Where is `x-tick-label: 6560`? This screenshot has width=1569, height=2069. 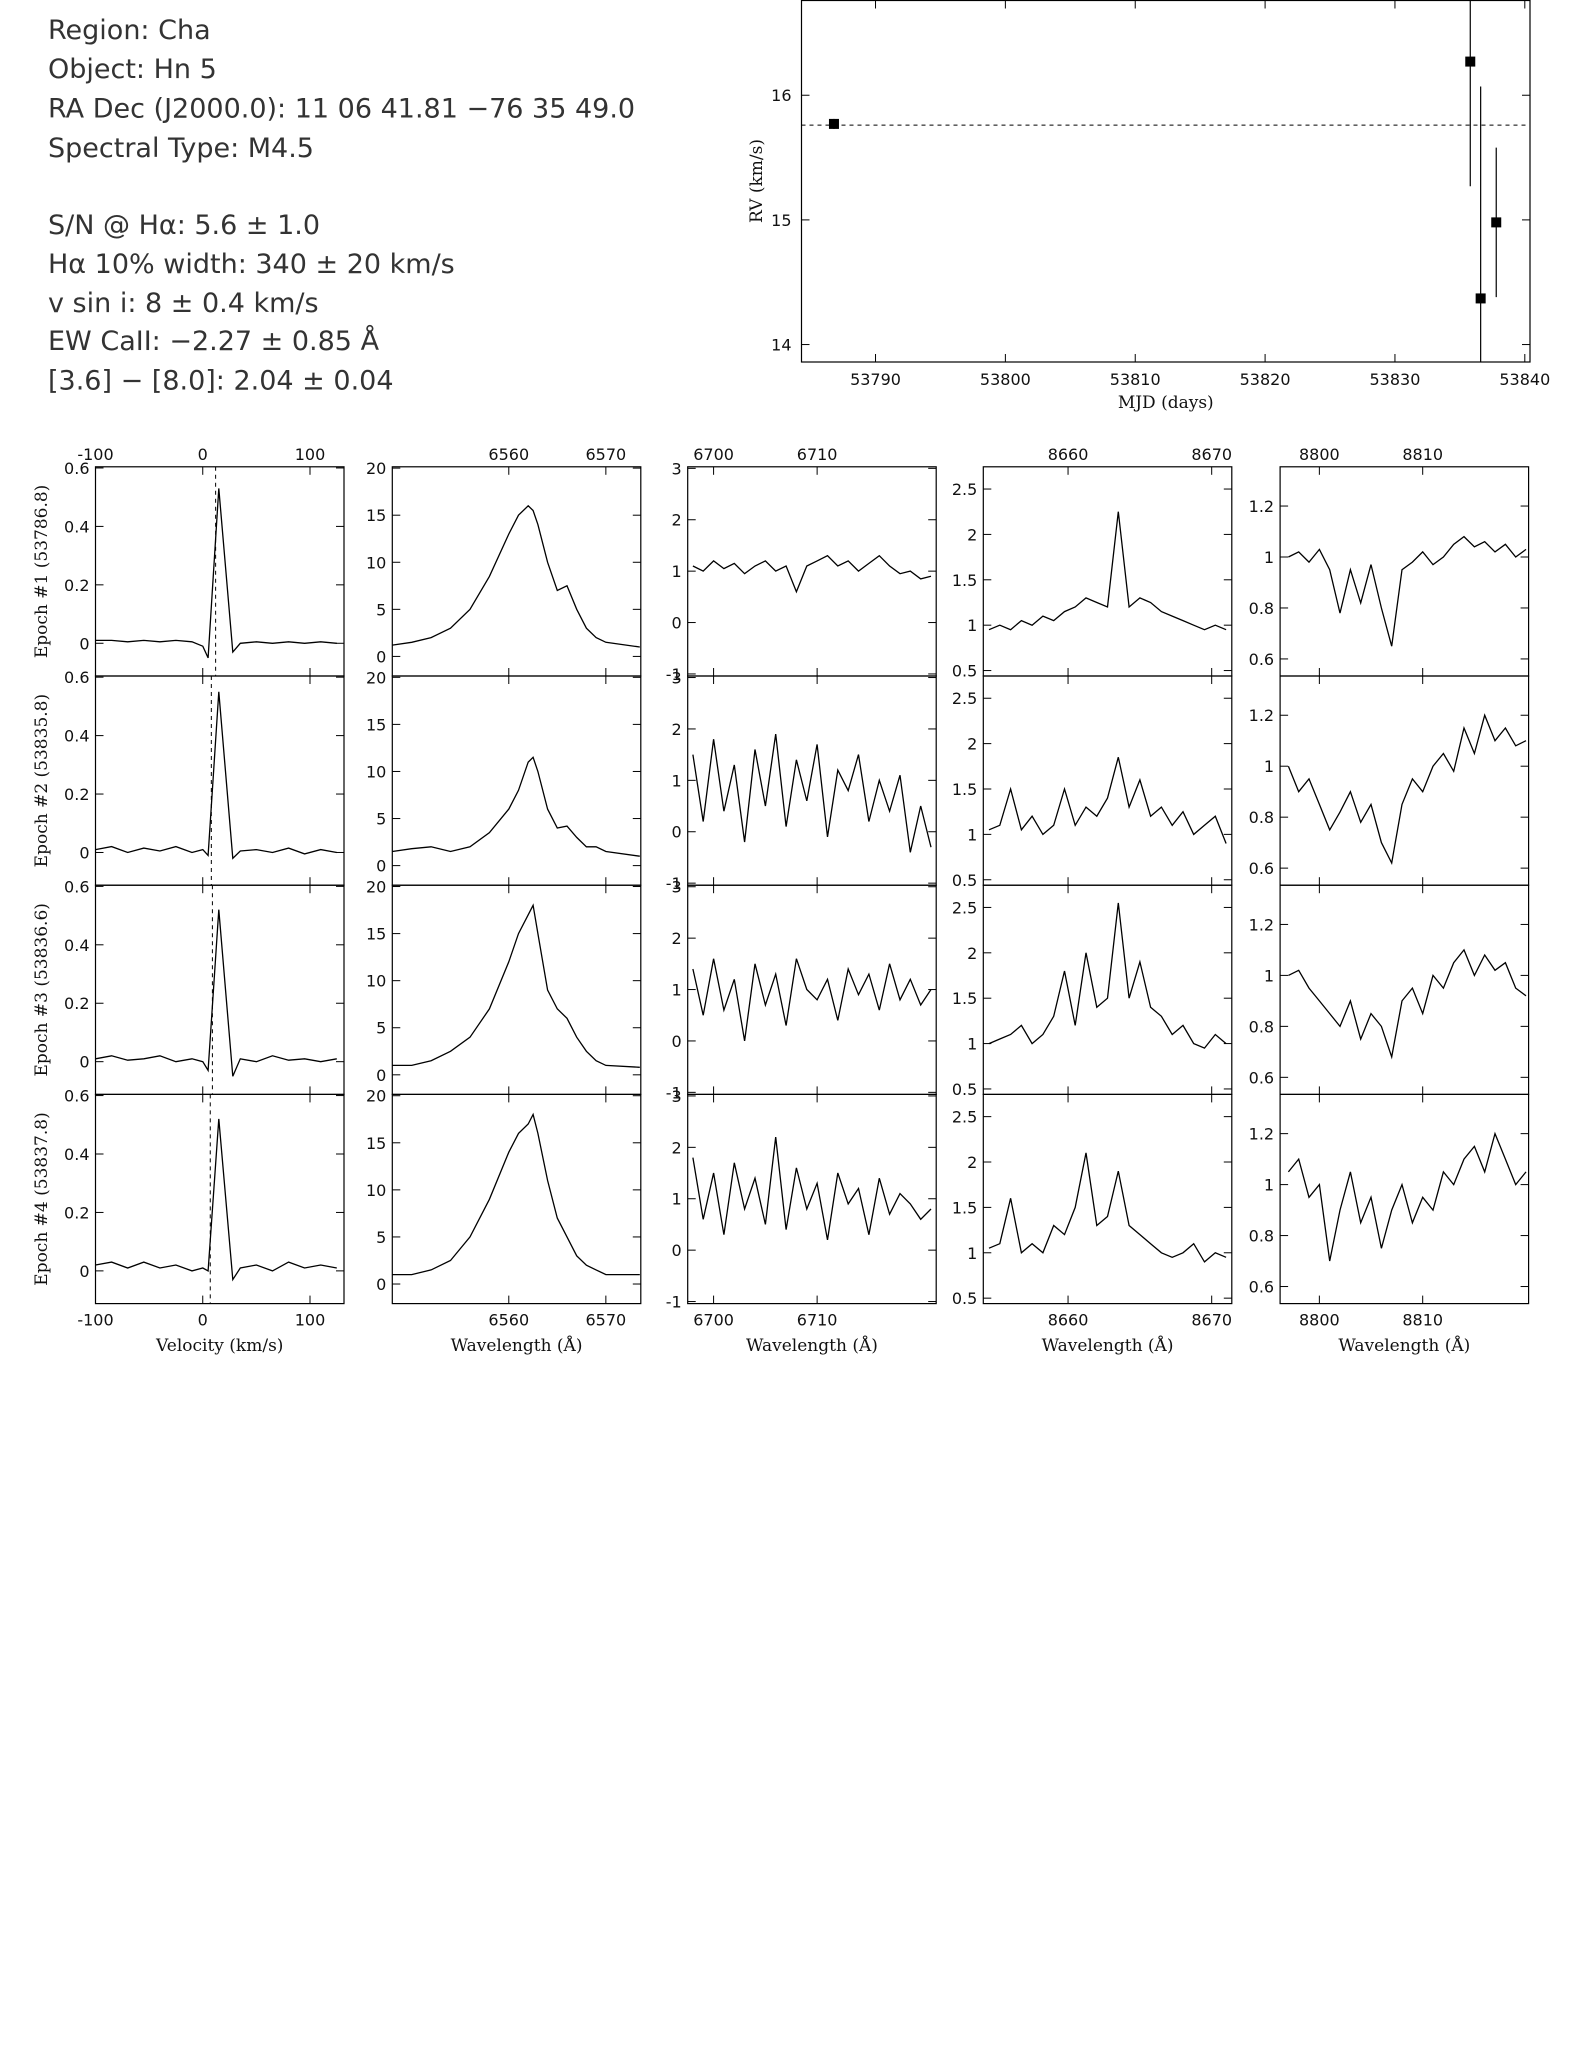 x-tick-label: 6560 is located at coordinates (508, 454).